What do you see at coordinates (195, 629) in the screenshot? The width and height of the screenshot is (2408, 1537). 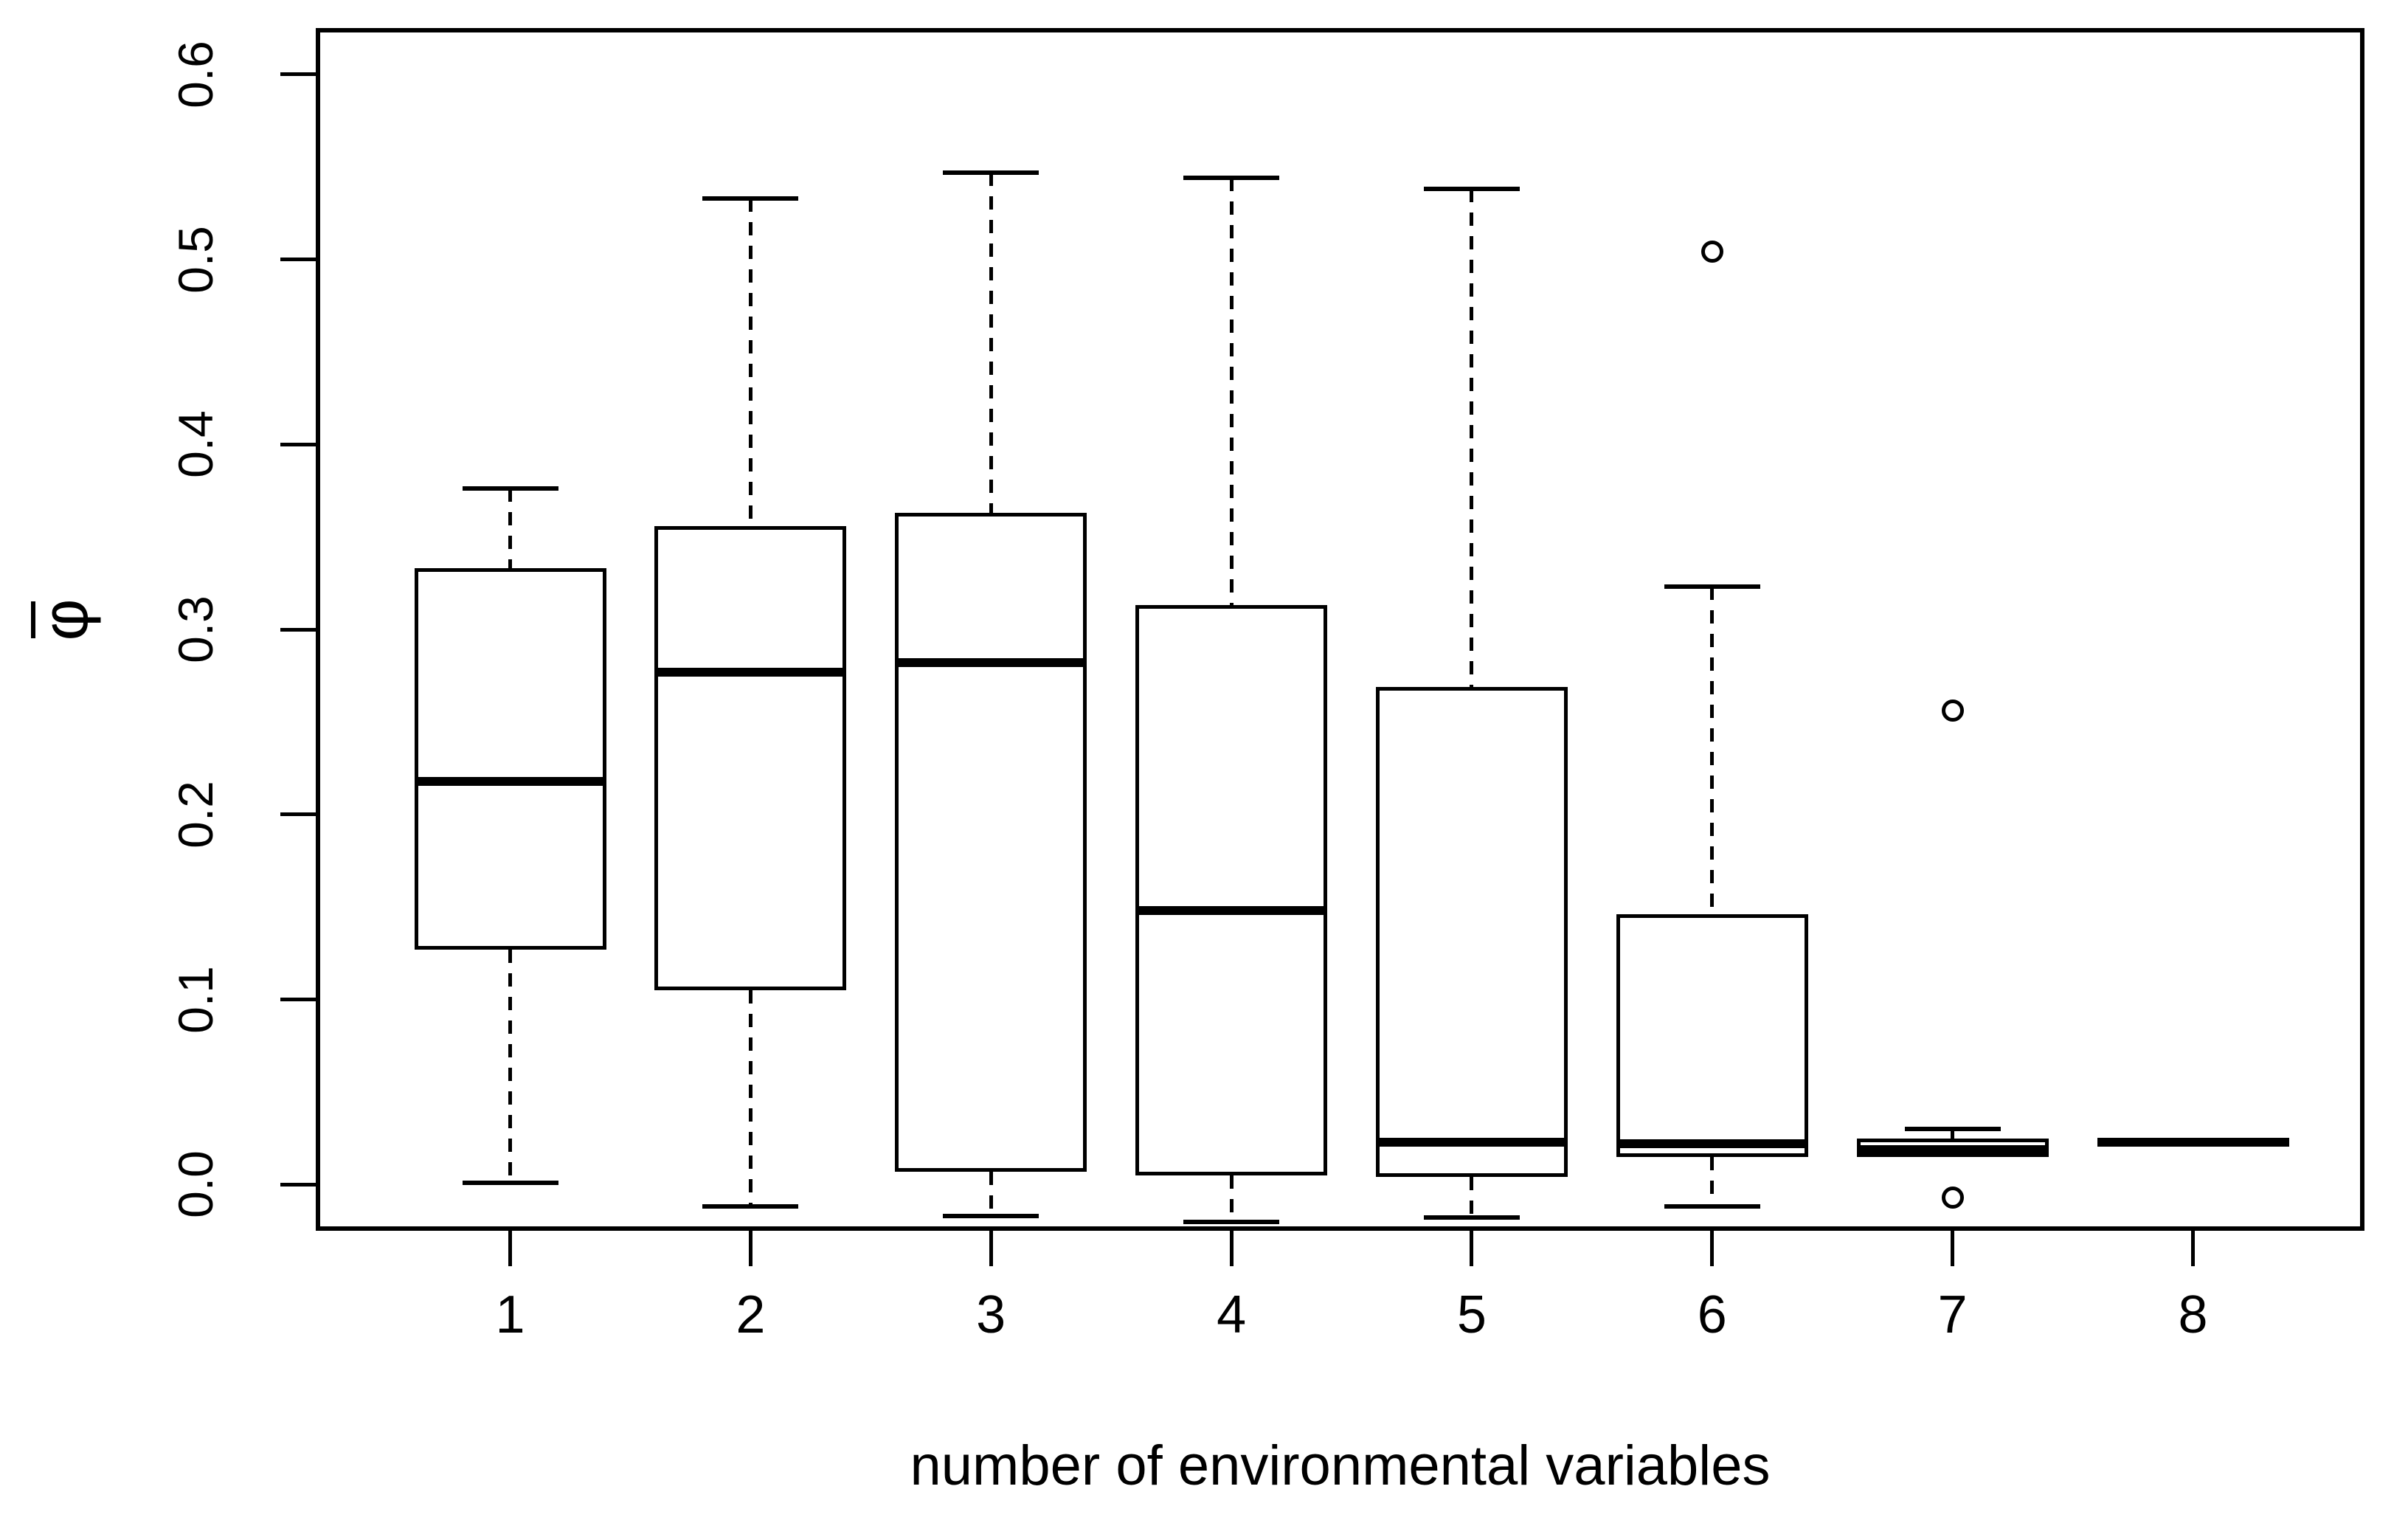 I see `y-axis-tick-label: 0.3` at bounding box center [195, 629].